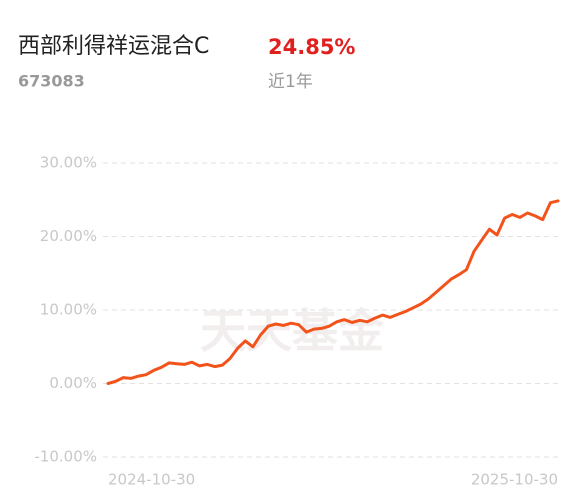 Image resolution: width=585 pixels, height=500 pixels. What do you see at coordinates (113, 46) in the screenshot?
I see `fund-name: 西部利得祥运混合C` at bounding box center [113, 46].